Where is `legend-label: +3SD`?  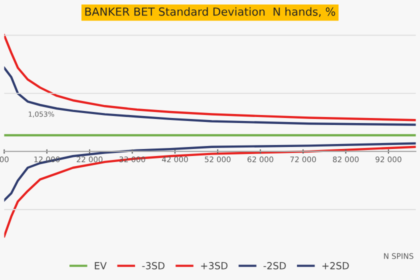
legend-label: +3SD is located at coordinates (214, 266).